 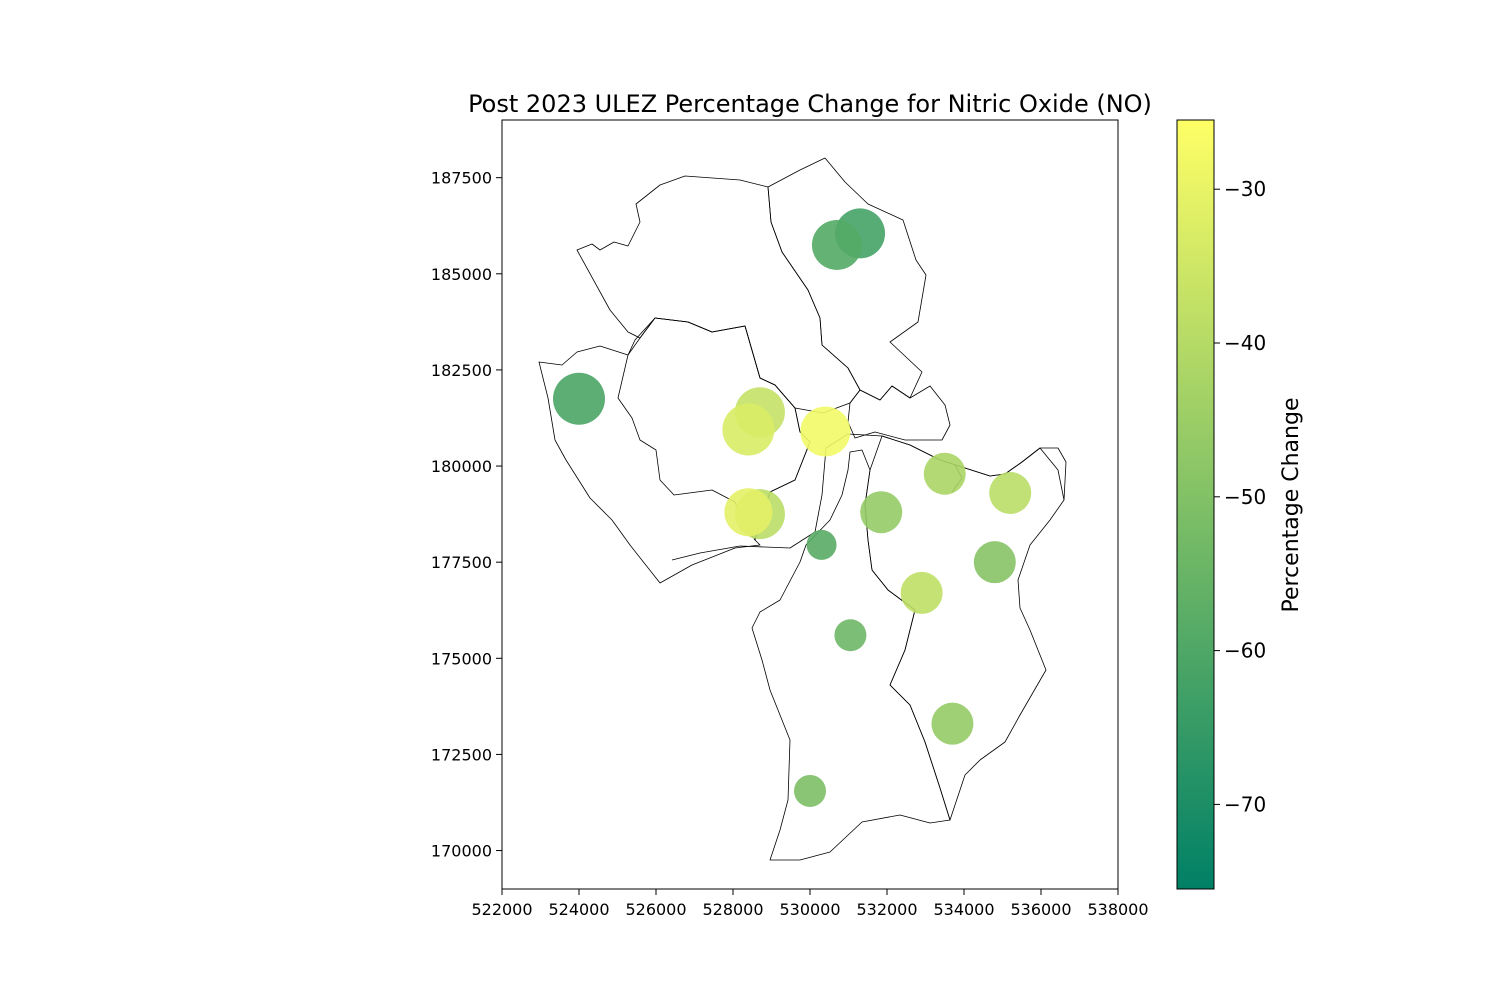 I want to click on y-tick-label-6: 182500, so click(x=461, y=370).